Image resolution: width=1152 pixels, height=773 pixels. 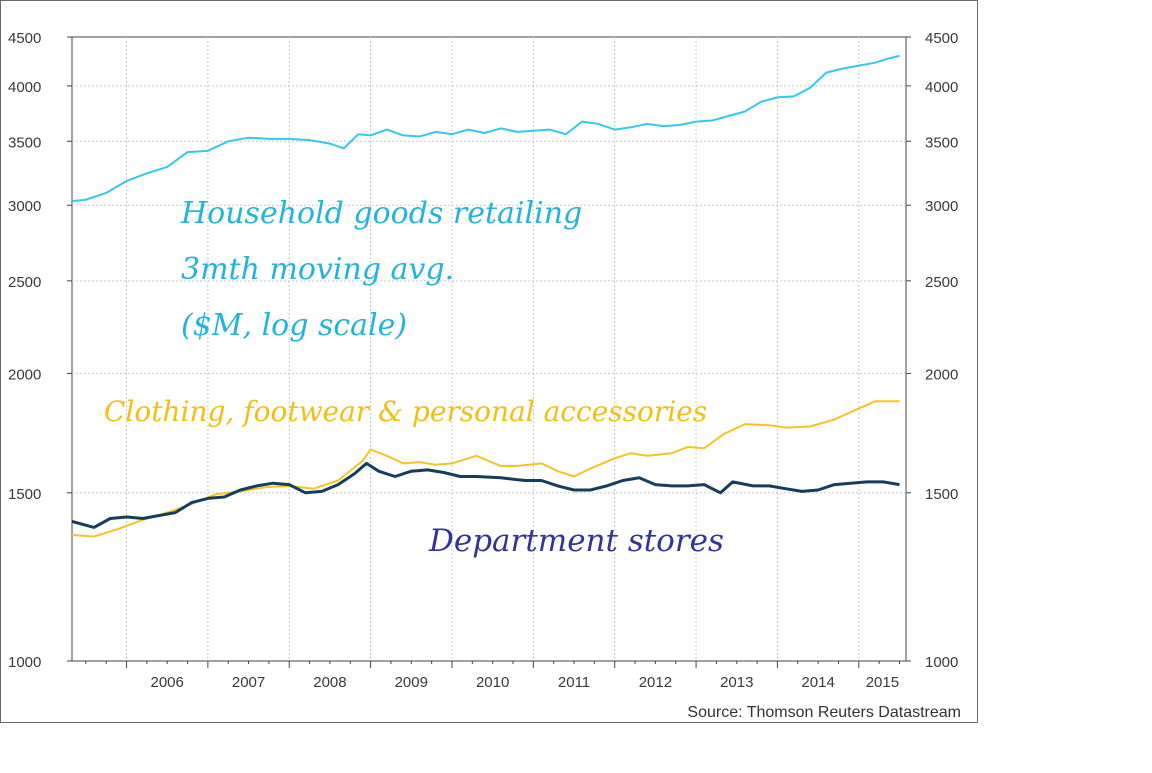 I want to click on x-axis: 2006 2007 2008 2009 2010 2011 2012 2013 2014 2015, so click(x=492, y=676).